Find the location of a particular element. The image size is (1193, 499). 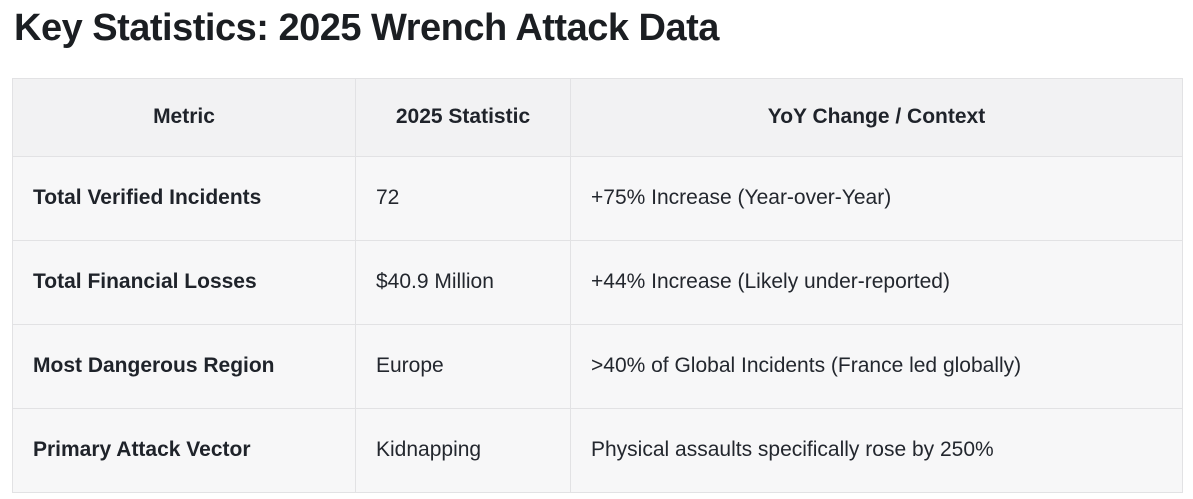

statistic-cell: Kidnapping is located at coordinates (463, 450).